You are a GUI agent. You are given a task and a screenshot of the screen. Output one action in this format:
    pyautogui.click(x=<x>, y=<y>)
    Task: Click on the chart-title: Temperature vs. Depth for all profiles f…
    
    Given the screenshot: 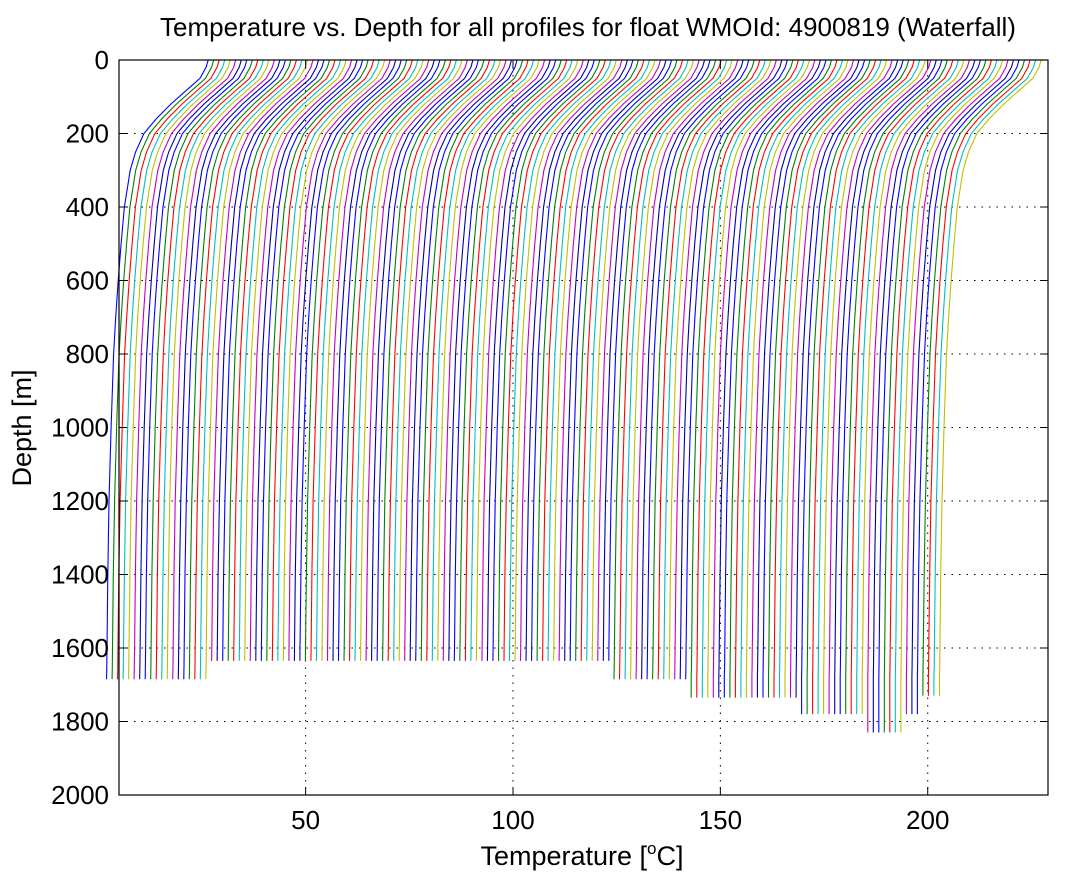 What is the action you would take?
    pyautogui.click(x=588, y=27)
    